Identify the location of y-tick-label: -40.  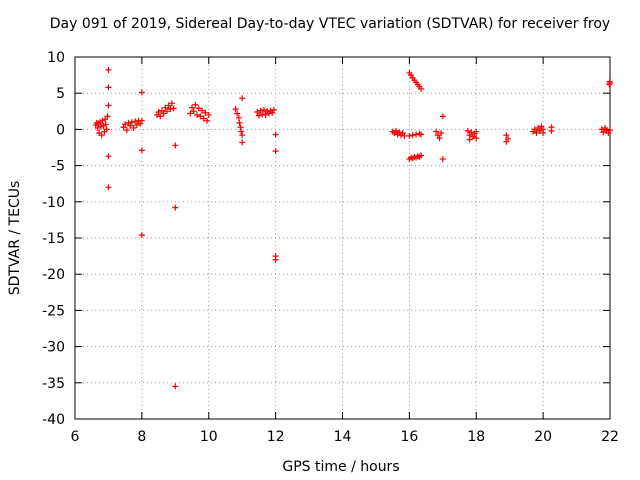
(53, 420).